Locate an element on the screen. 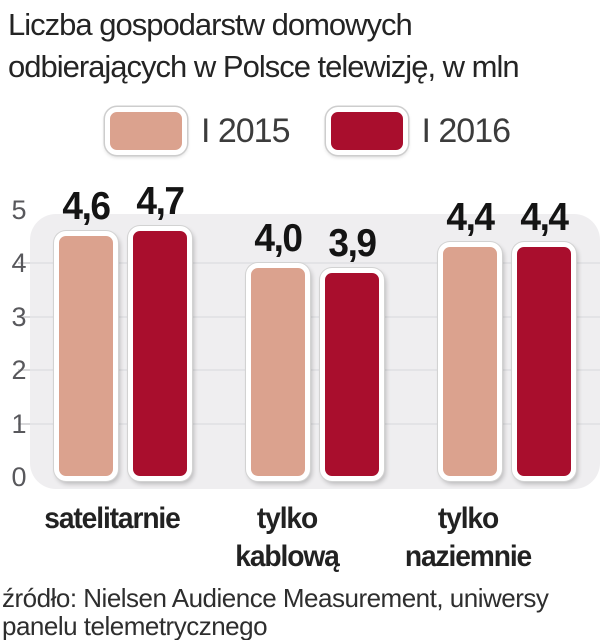 This screenshot has width=615, height=640. category-label-tylko-naziemnie: tylko naziemnie is located at coordinates (468, 538).